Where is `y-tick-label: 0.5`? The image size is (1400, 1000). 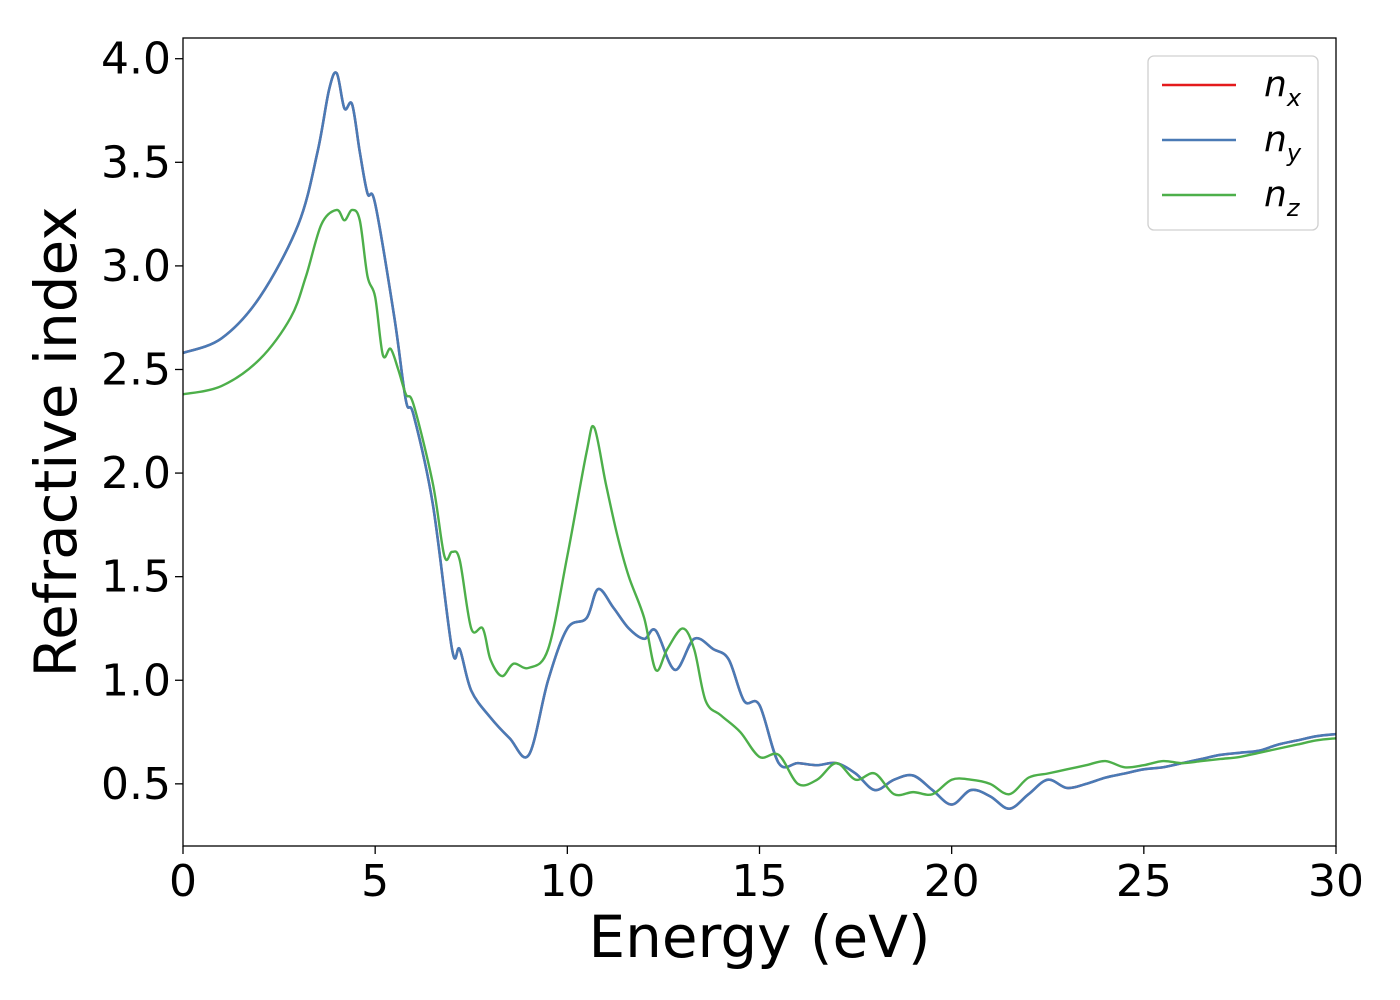 y-tick-label: 0.5 is located at coordinates (136, 784).